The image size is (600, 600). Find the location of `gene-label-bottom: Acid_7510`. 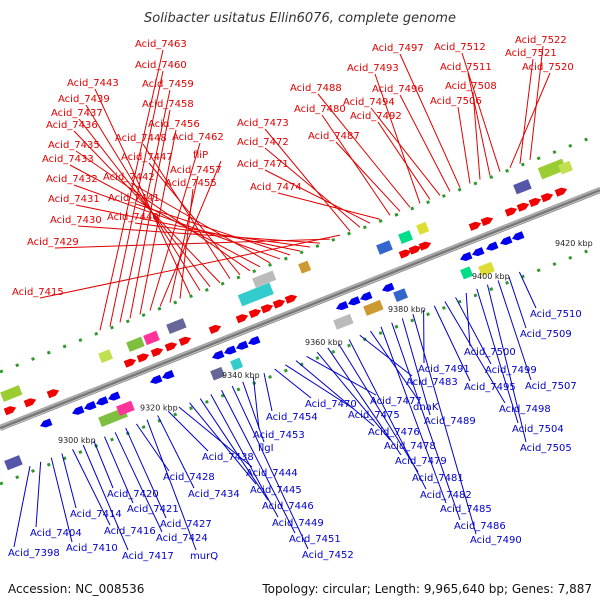

gene-label-bottom: Acid_7510 is located at coordinates (556, 314).